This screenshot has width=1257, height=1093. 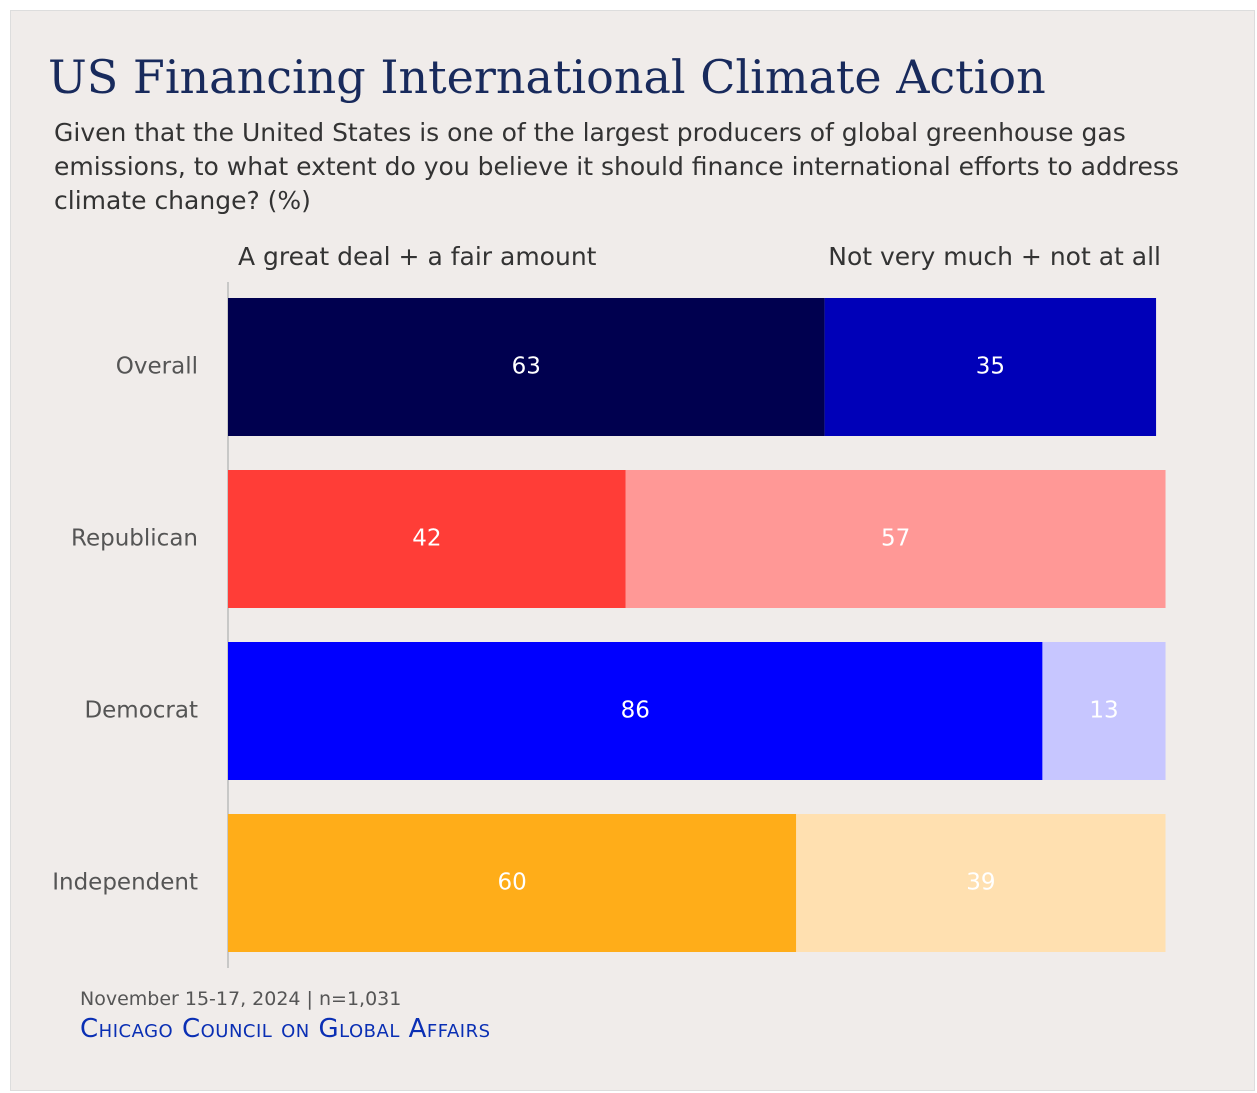 I want to click on footnote: November 15-17, 2024 | n=1,031, so click(x=241, y=999).